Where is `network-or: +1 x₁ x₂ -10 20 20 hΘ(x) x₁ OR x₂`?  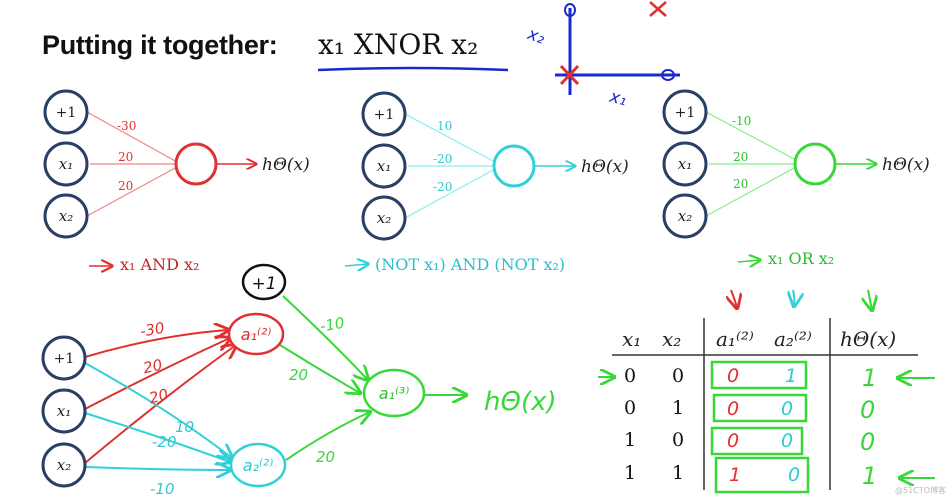 network-or: +1 x₁ x₂ -10 20 20 hΘ(x) x₁ OR x₂ is located at coordinates (796, 178).